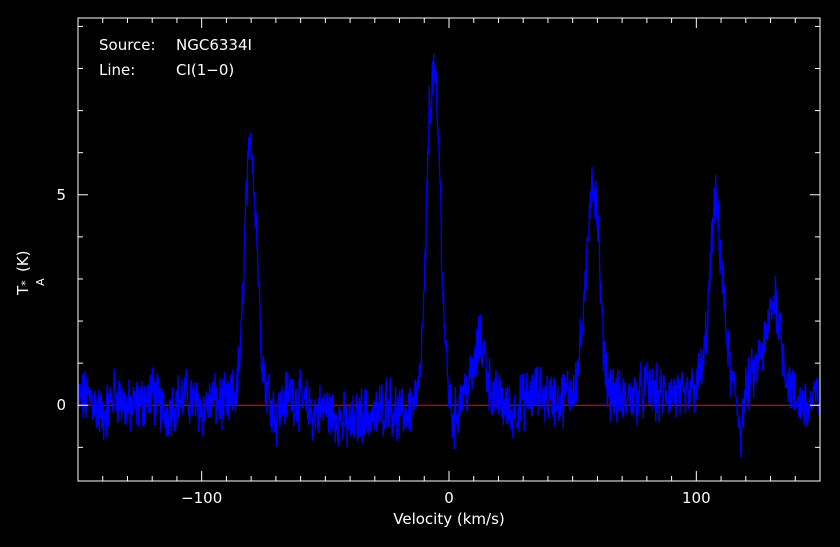 The width and height of the screenshot is (840, 547). Describe the element at coordinates (127, 45) in the screenshot. I see `source-label: Source:` at that location.